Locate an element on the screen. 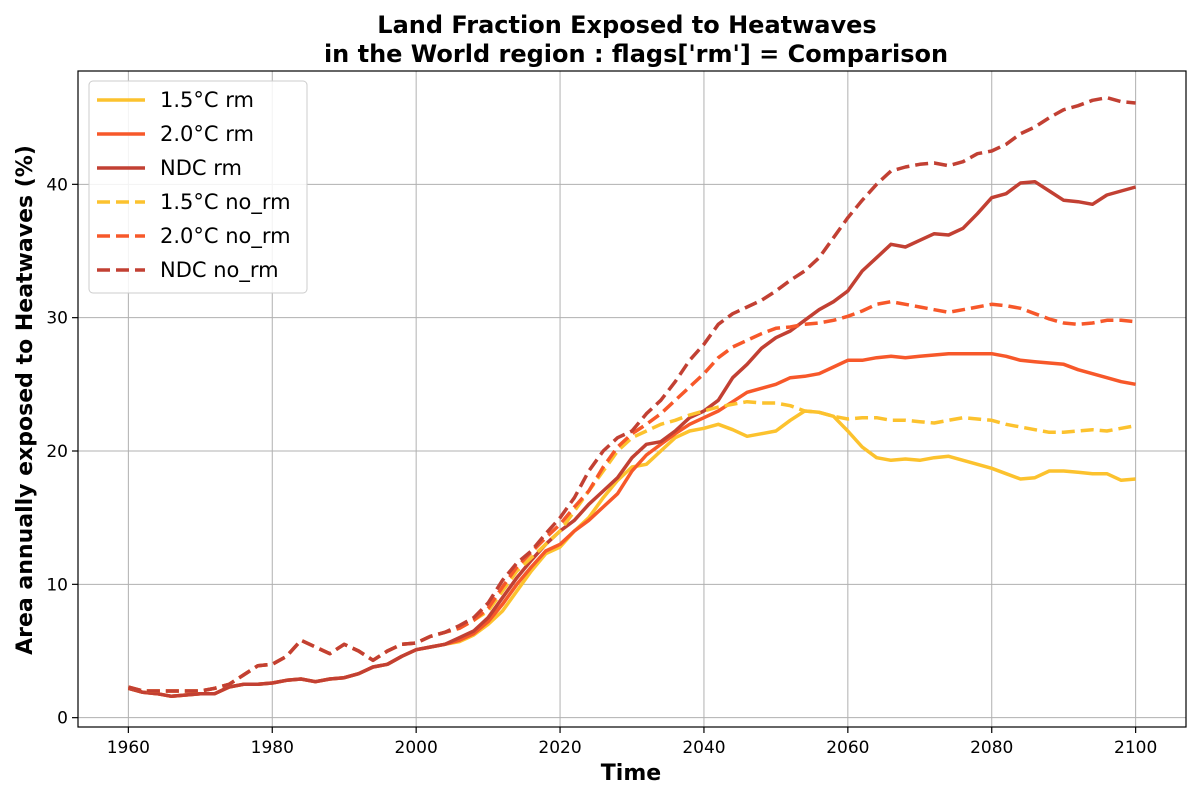 The height and width of the screenshot is (800, 1200). y-tick-label: 40 is located at coordinates (57, 185).